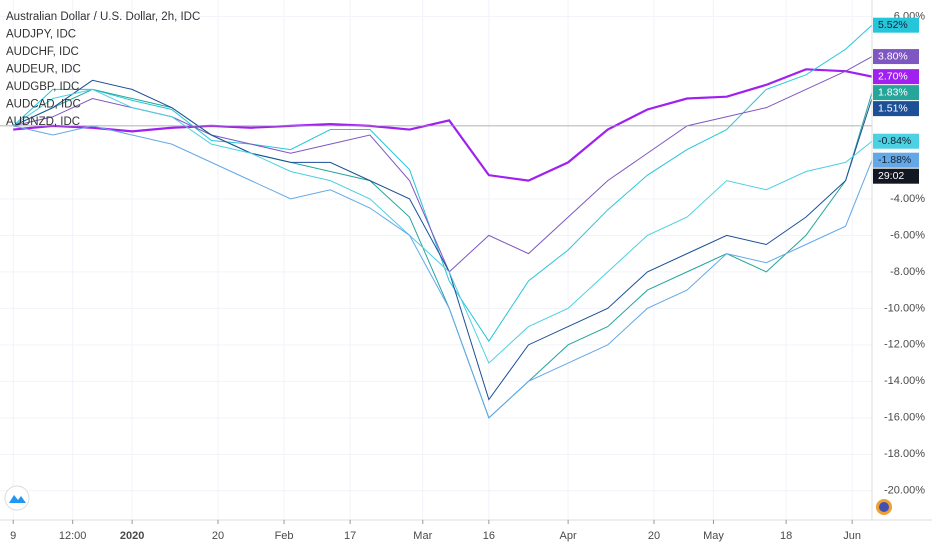 Image resolution: width=932 pixels, height=550 pixels. What do you see at coordinates (904, 381) in the screenshot?
I see `y-tick-label: -14.00%` at bounding box center [904, 381].